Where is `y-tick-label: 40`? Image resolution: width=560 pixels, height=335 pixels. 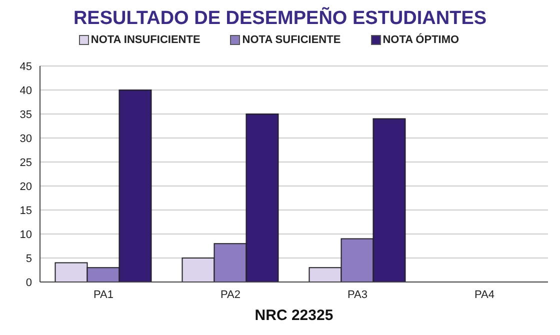
y-tick-label: 40 is located at coordinates (26, 90).